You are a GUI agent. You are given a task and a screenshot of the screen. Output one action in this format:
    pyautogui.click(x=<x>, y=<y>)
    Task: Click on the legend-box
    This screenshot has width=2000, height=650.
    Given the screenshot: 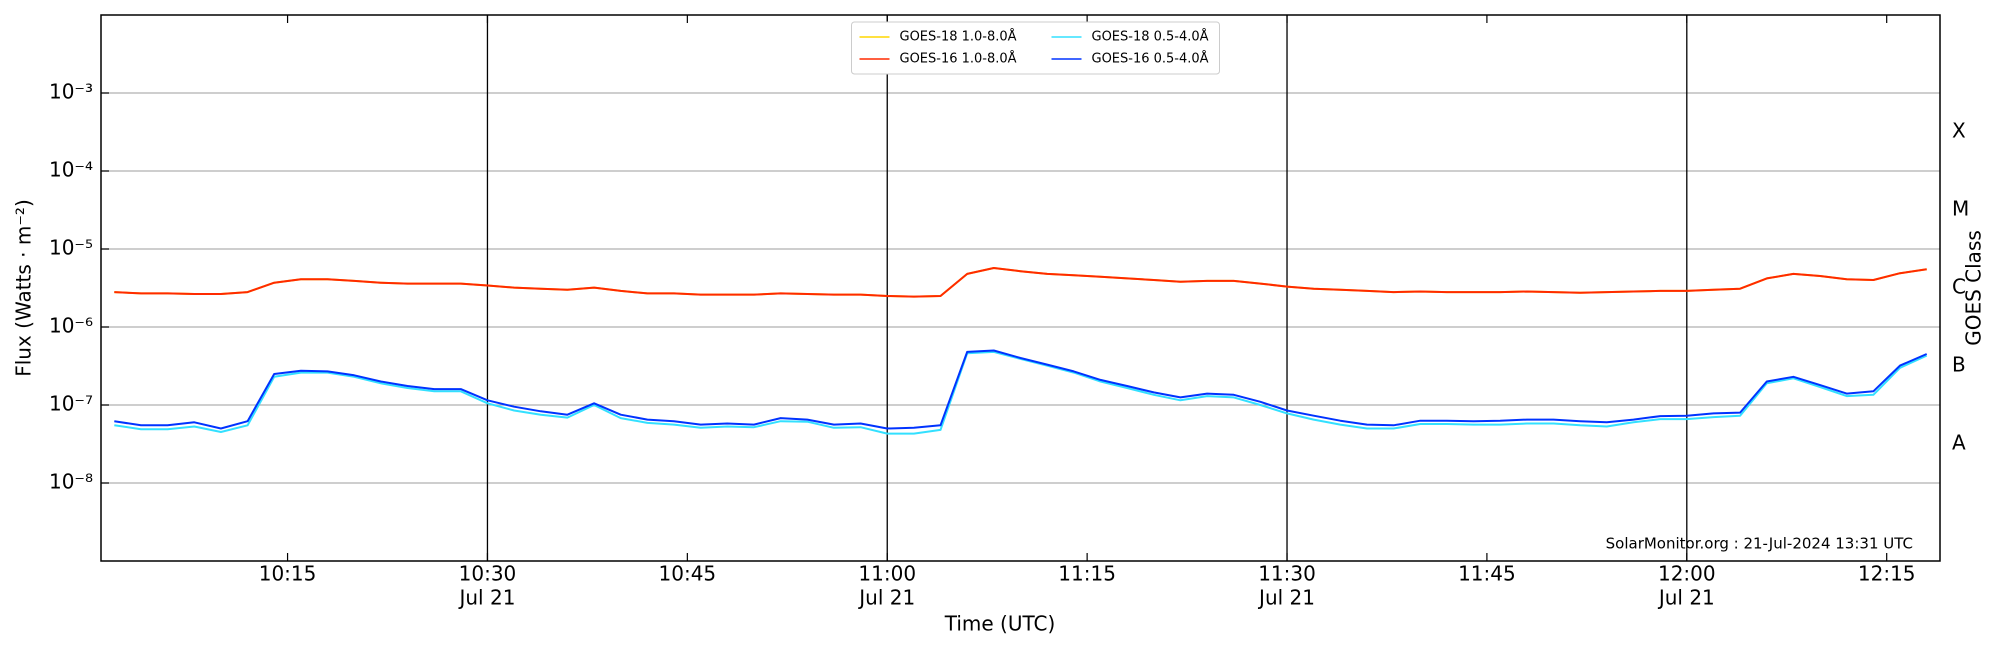 What is the action you would take?
    pyautogui.click(x=1035, y=48)
    